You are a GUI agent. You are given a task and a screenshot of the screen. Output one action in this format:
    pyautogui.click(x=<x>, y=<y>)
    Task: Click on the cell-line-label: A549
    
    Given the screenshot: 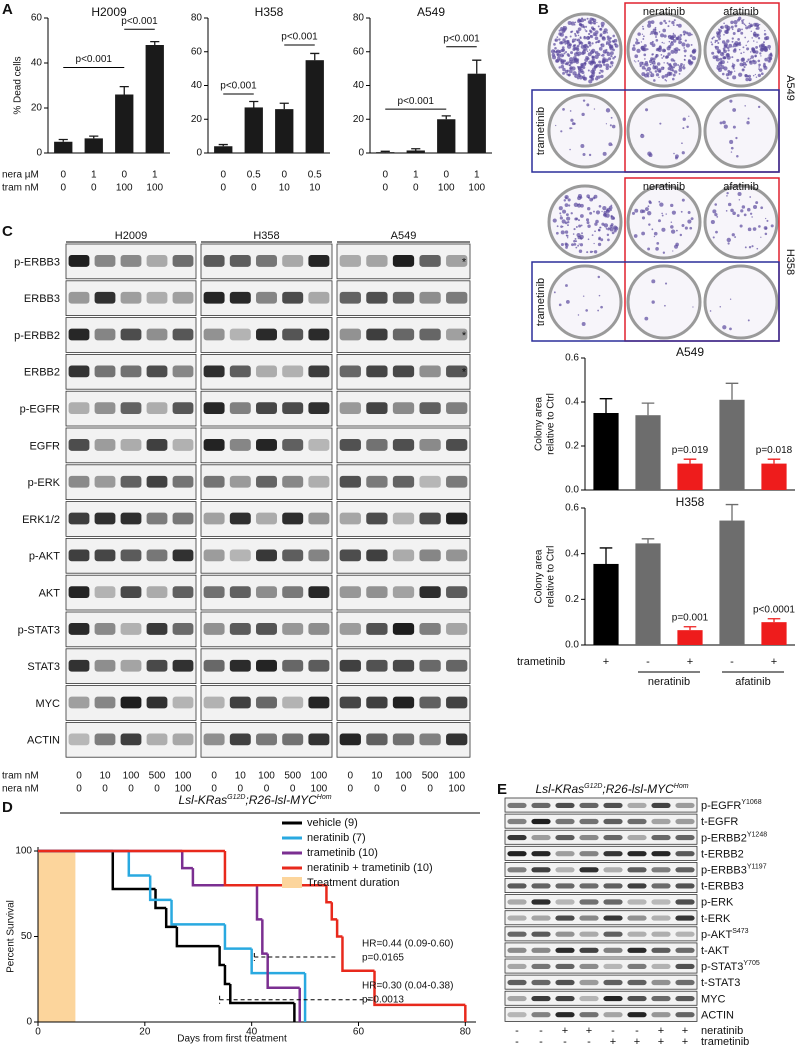 What is the action you would take?
    pyautogui.click(x=790, y=88)
    